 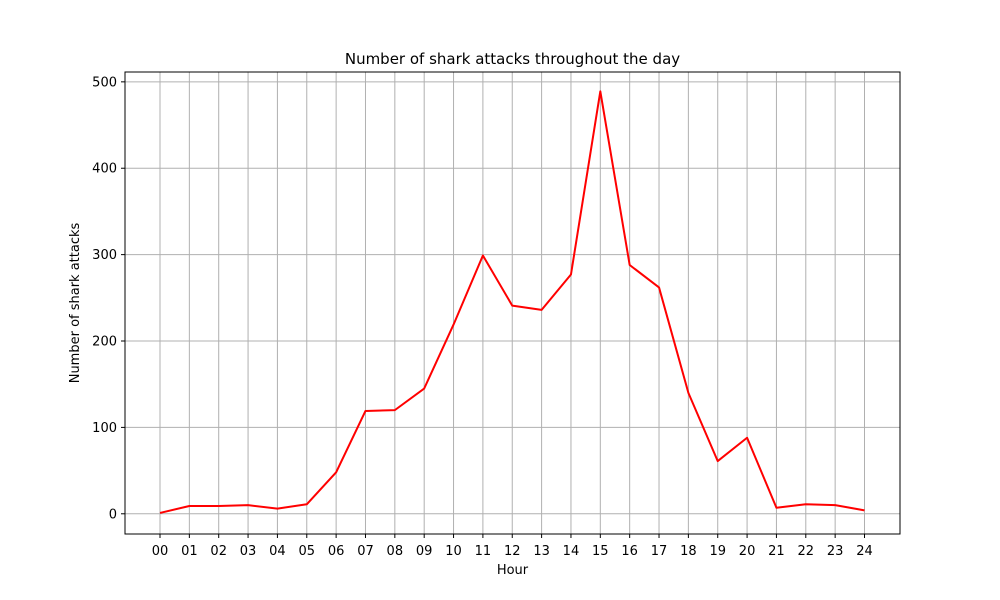 I want to click on x-tick-label: 05, so click(x=306, y=551).